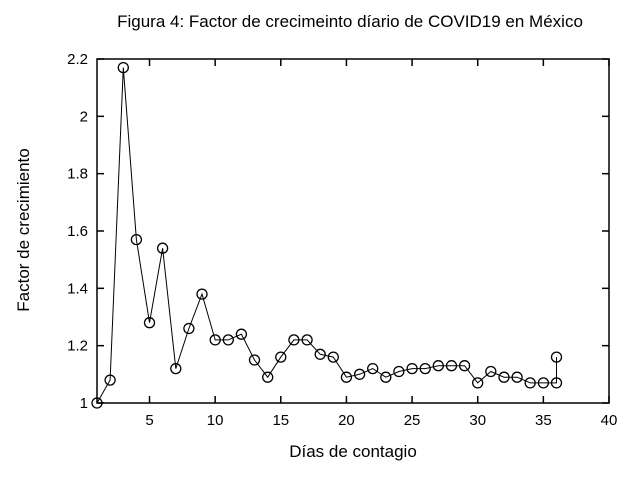 The width and height of the screenshot is (640, 480). I want to click on y-tick-label: 1.6, so click(77, 231).